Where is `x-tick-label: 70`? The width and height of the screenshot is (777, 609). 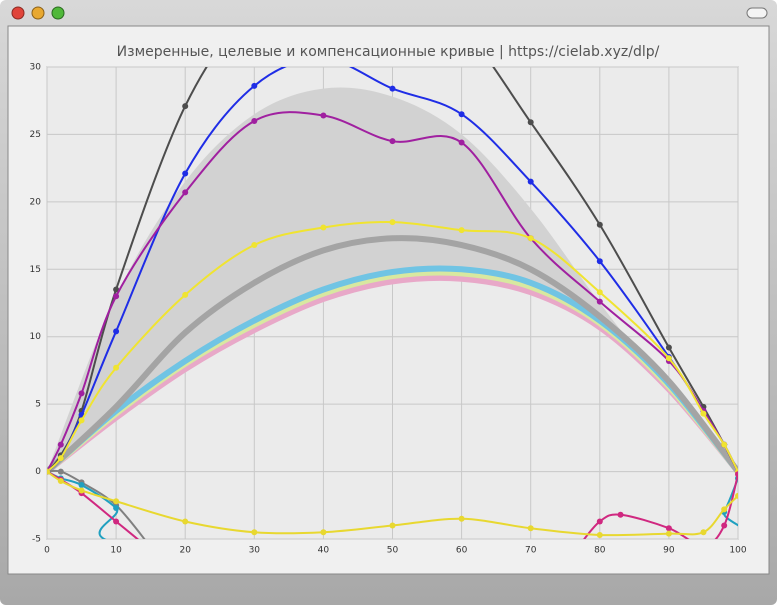 x-tick-label: 70 is located at coordinates (531, 551).